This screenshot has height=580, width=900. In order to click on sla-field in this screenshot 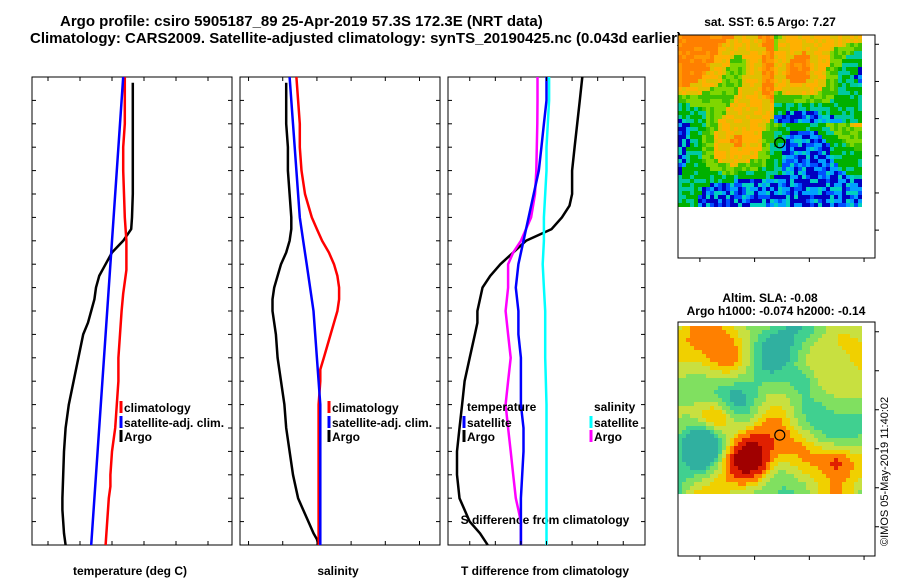, I will do `click(770, 410)`.